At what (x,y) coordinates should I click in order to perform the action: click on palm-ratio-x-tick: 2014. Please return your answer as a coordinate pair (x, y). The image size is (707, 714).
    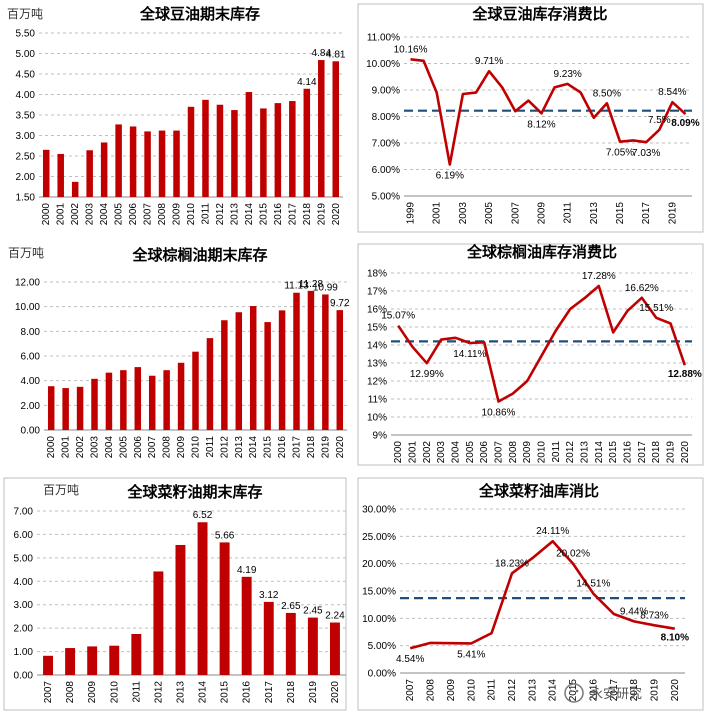
    Looking at the image, I should click on (599, 452).